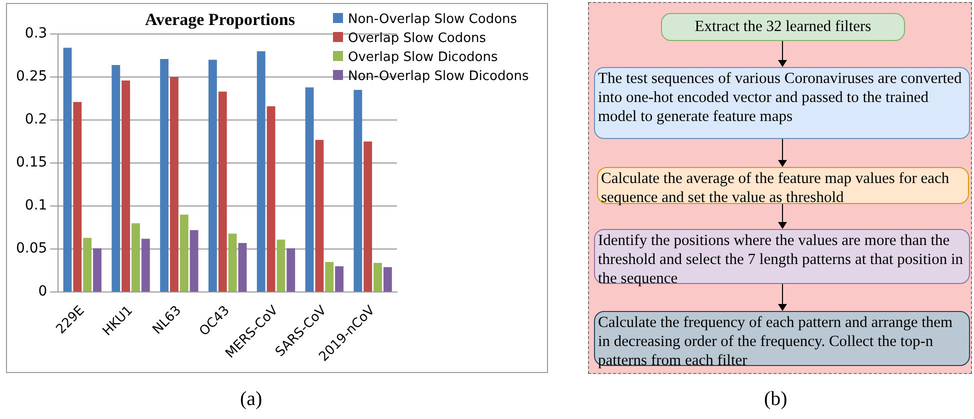 Image resolution: width=974 pixels, height=419 pixels. What do you see at coordinates (783, 186) in the screenshot?
I see `text: Calculate the average of the feature map values for each sequence and set the value as threshold` at bounding box center [783, 186].